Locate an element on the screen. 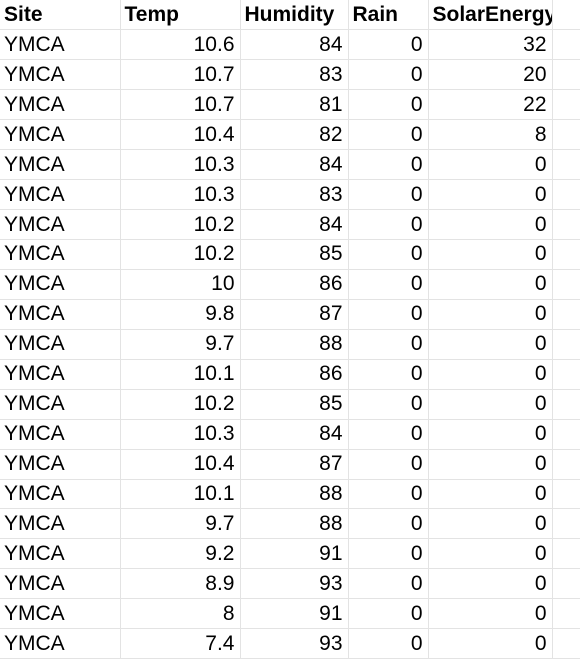 This screenshot has height=659, width=582. cell-temp: 10 is located at coordinates (180, 284).